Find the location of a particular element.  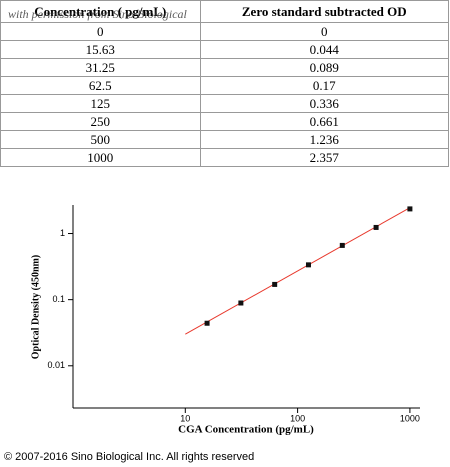

table-cell: 62.5 is located at coordinates (100, 85).